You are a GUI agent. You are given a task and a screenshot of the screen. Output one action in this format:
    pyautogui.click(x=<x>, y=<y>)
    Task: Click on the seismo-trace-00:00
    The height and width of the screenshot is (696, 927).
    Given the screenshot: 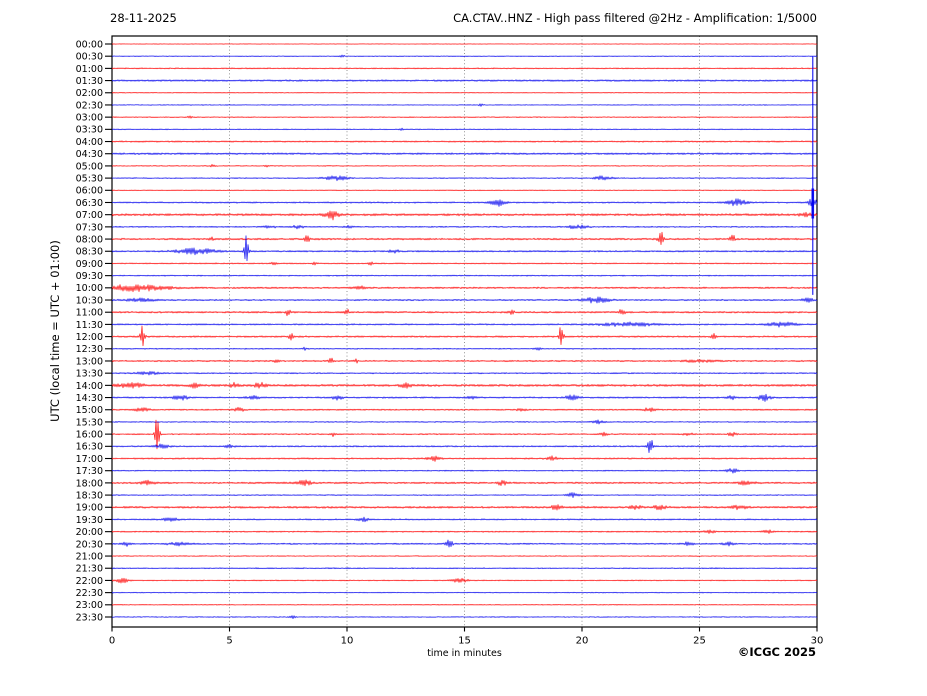 What is the action you would take?
    pyautogui.click(x=464, y=44)
    